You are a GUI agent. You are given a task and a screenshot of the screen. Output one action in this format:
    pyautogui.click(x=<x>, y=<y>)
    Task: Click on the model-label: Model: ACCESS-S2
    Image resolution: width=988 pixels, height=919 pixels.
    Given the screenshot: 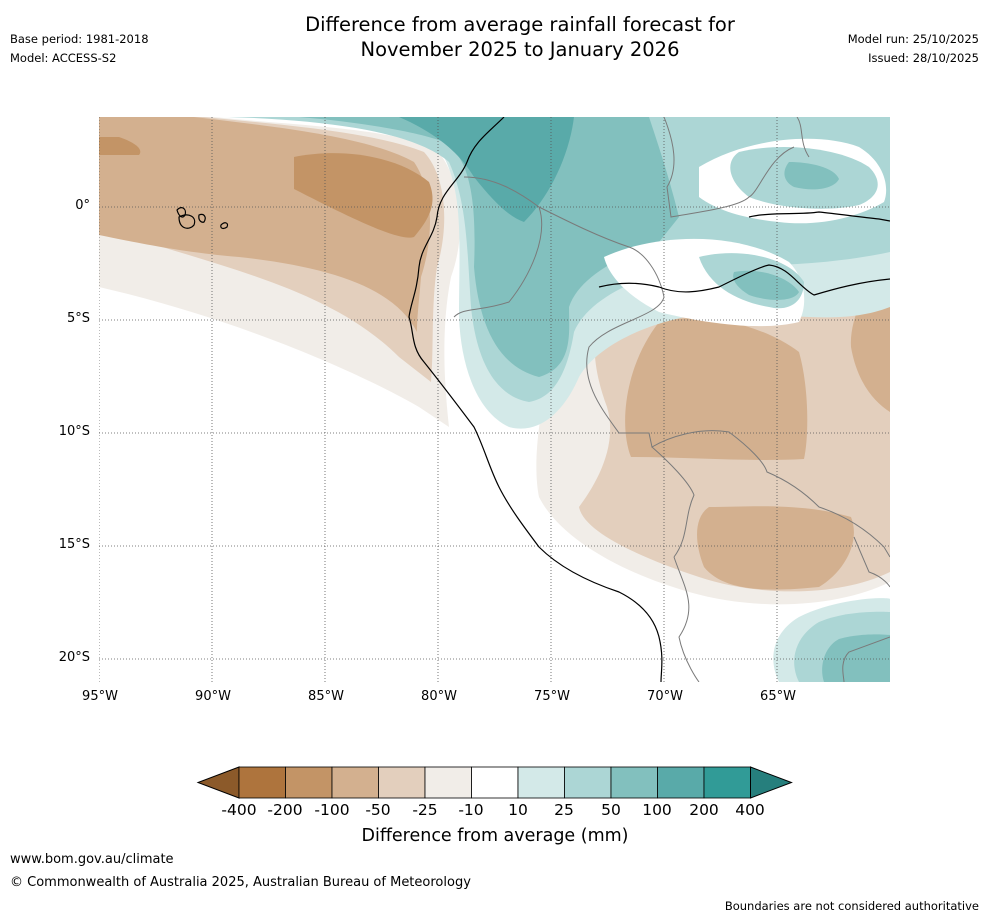 What is the action you would take?
    pyautogui.click(x=63, y=58)
    